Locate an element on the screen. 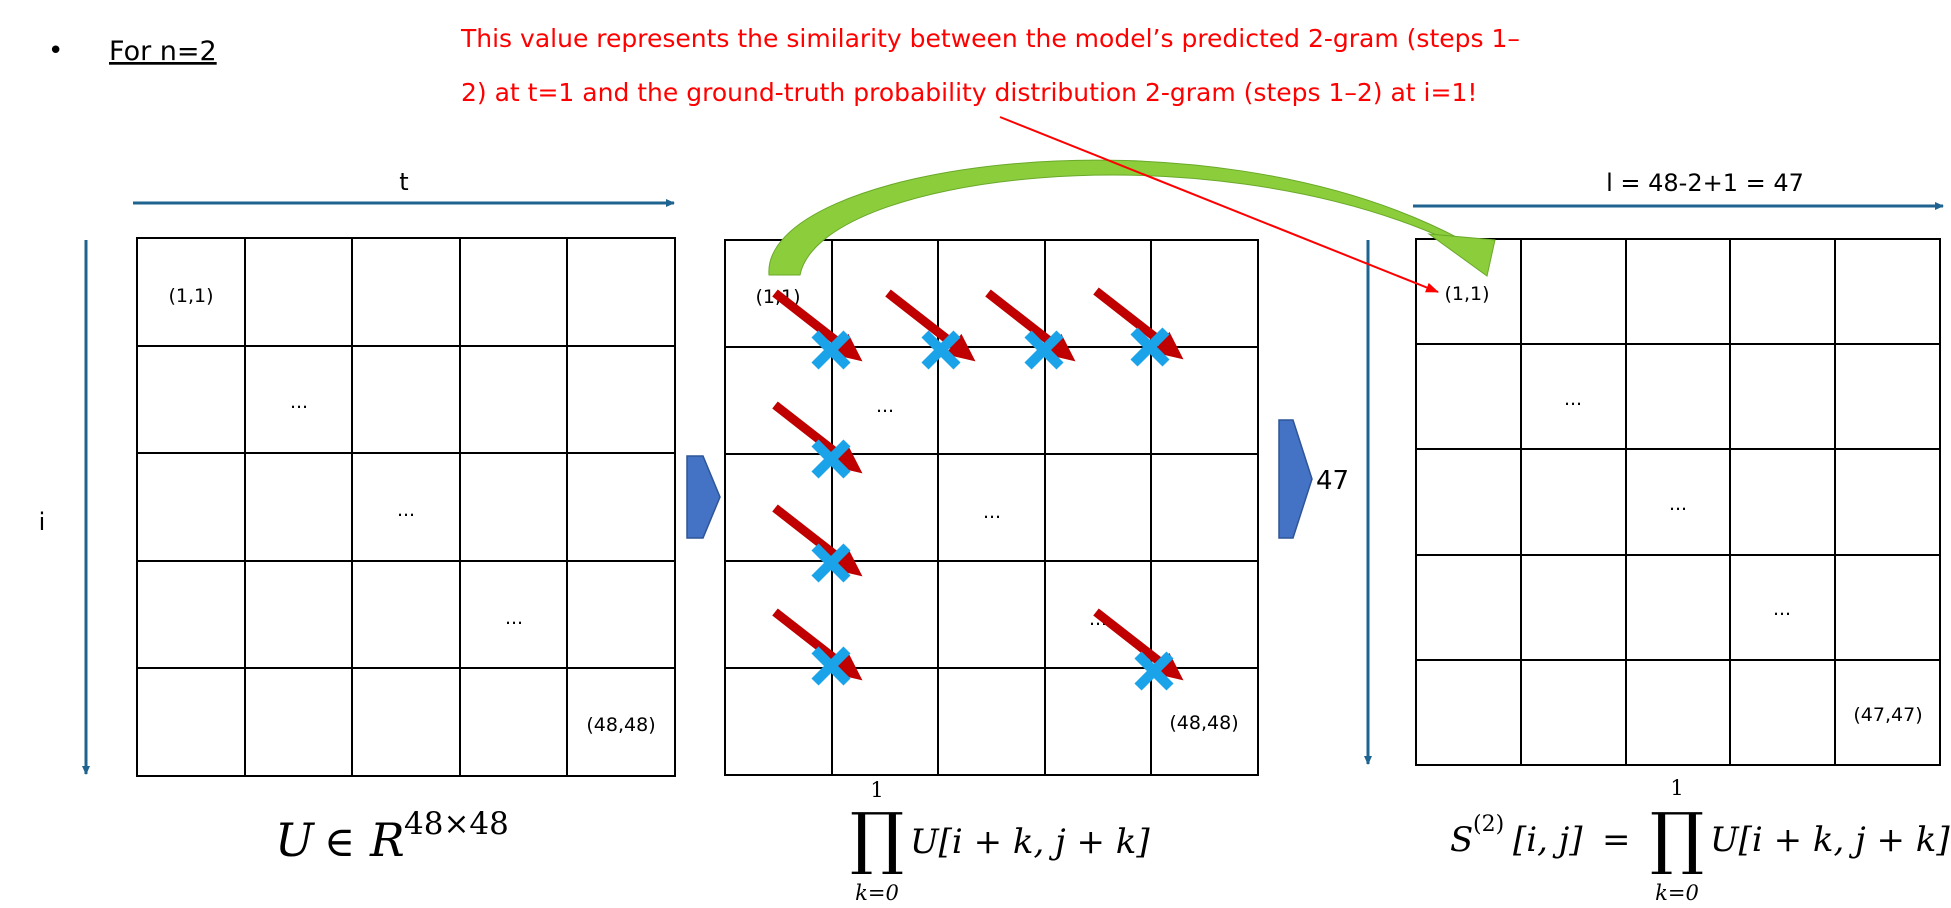  formula-s-symbol: S is located at coordinates (1461, 840).